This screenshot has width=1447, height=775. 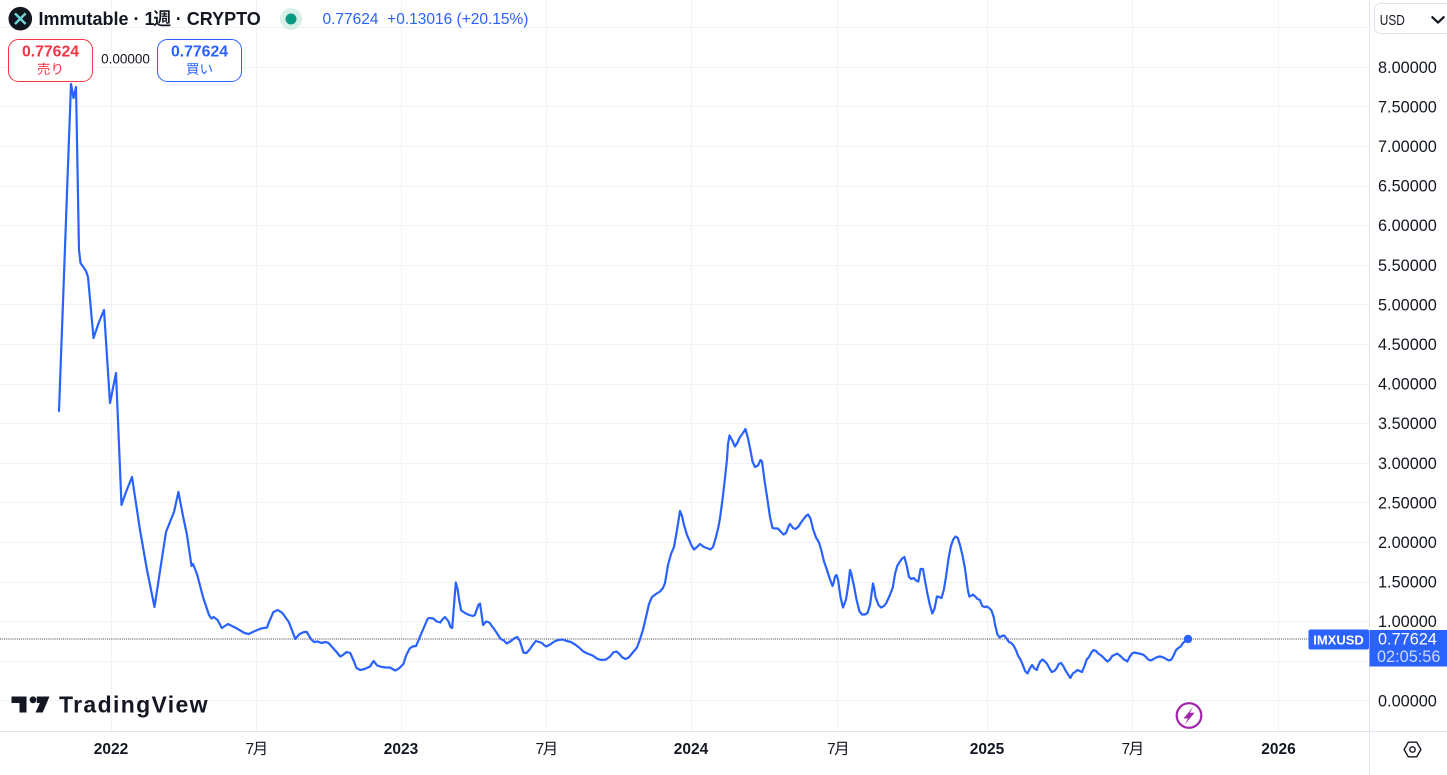 What do you see at coordinates (218, 19) in the screenshot?
I see `svg-text: · CRYPTO` at bounding box center [218, 19].